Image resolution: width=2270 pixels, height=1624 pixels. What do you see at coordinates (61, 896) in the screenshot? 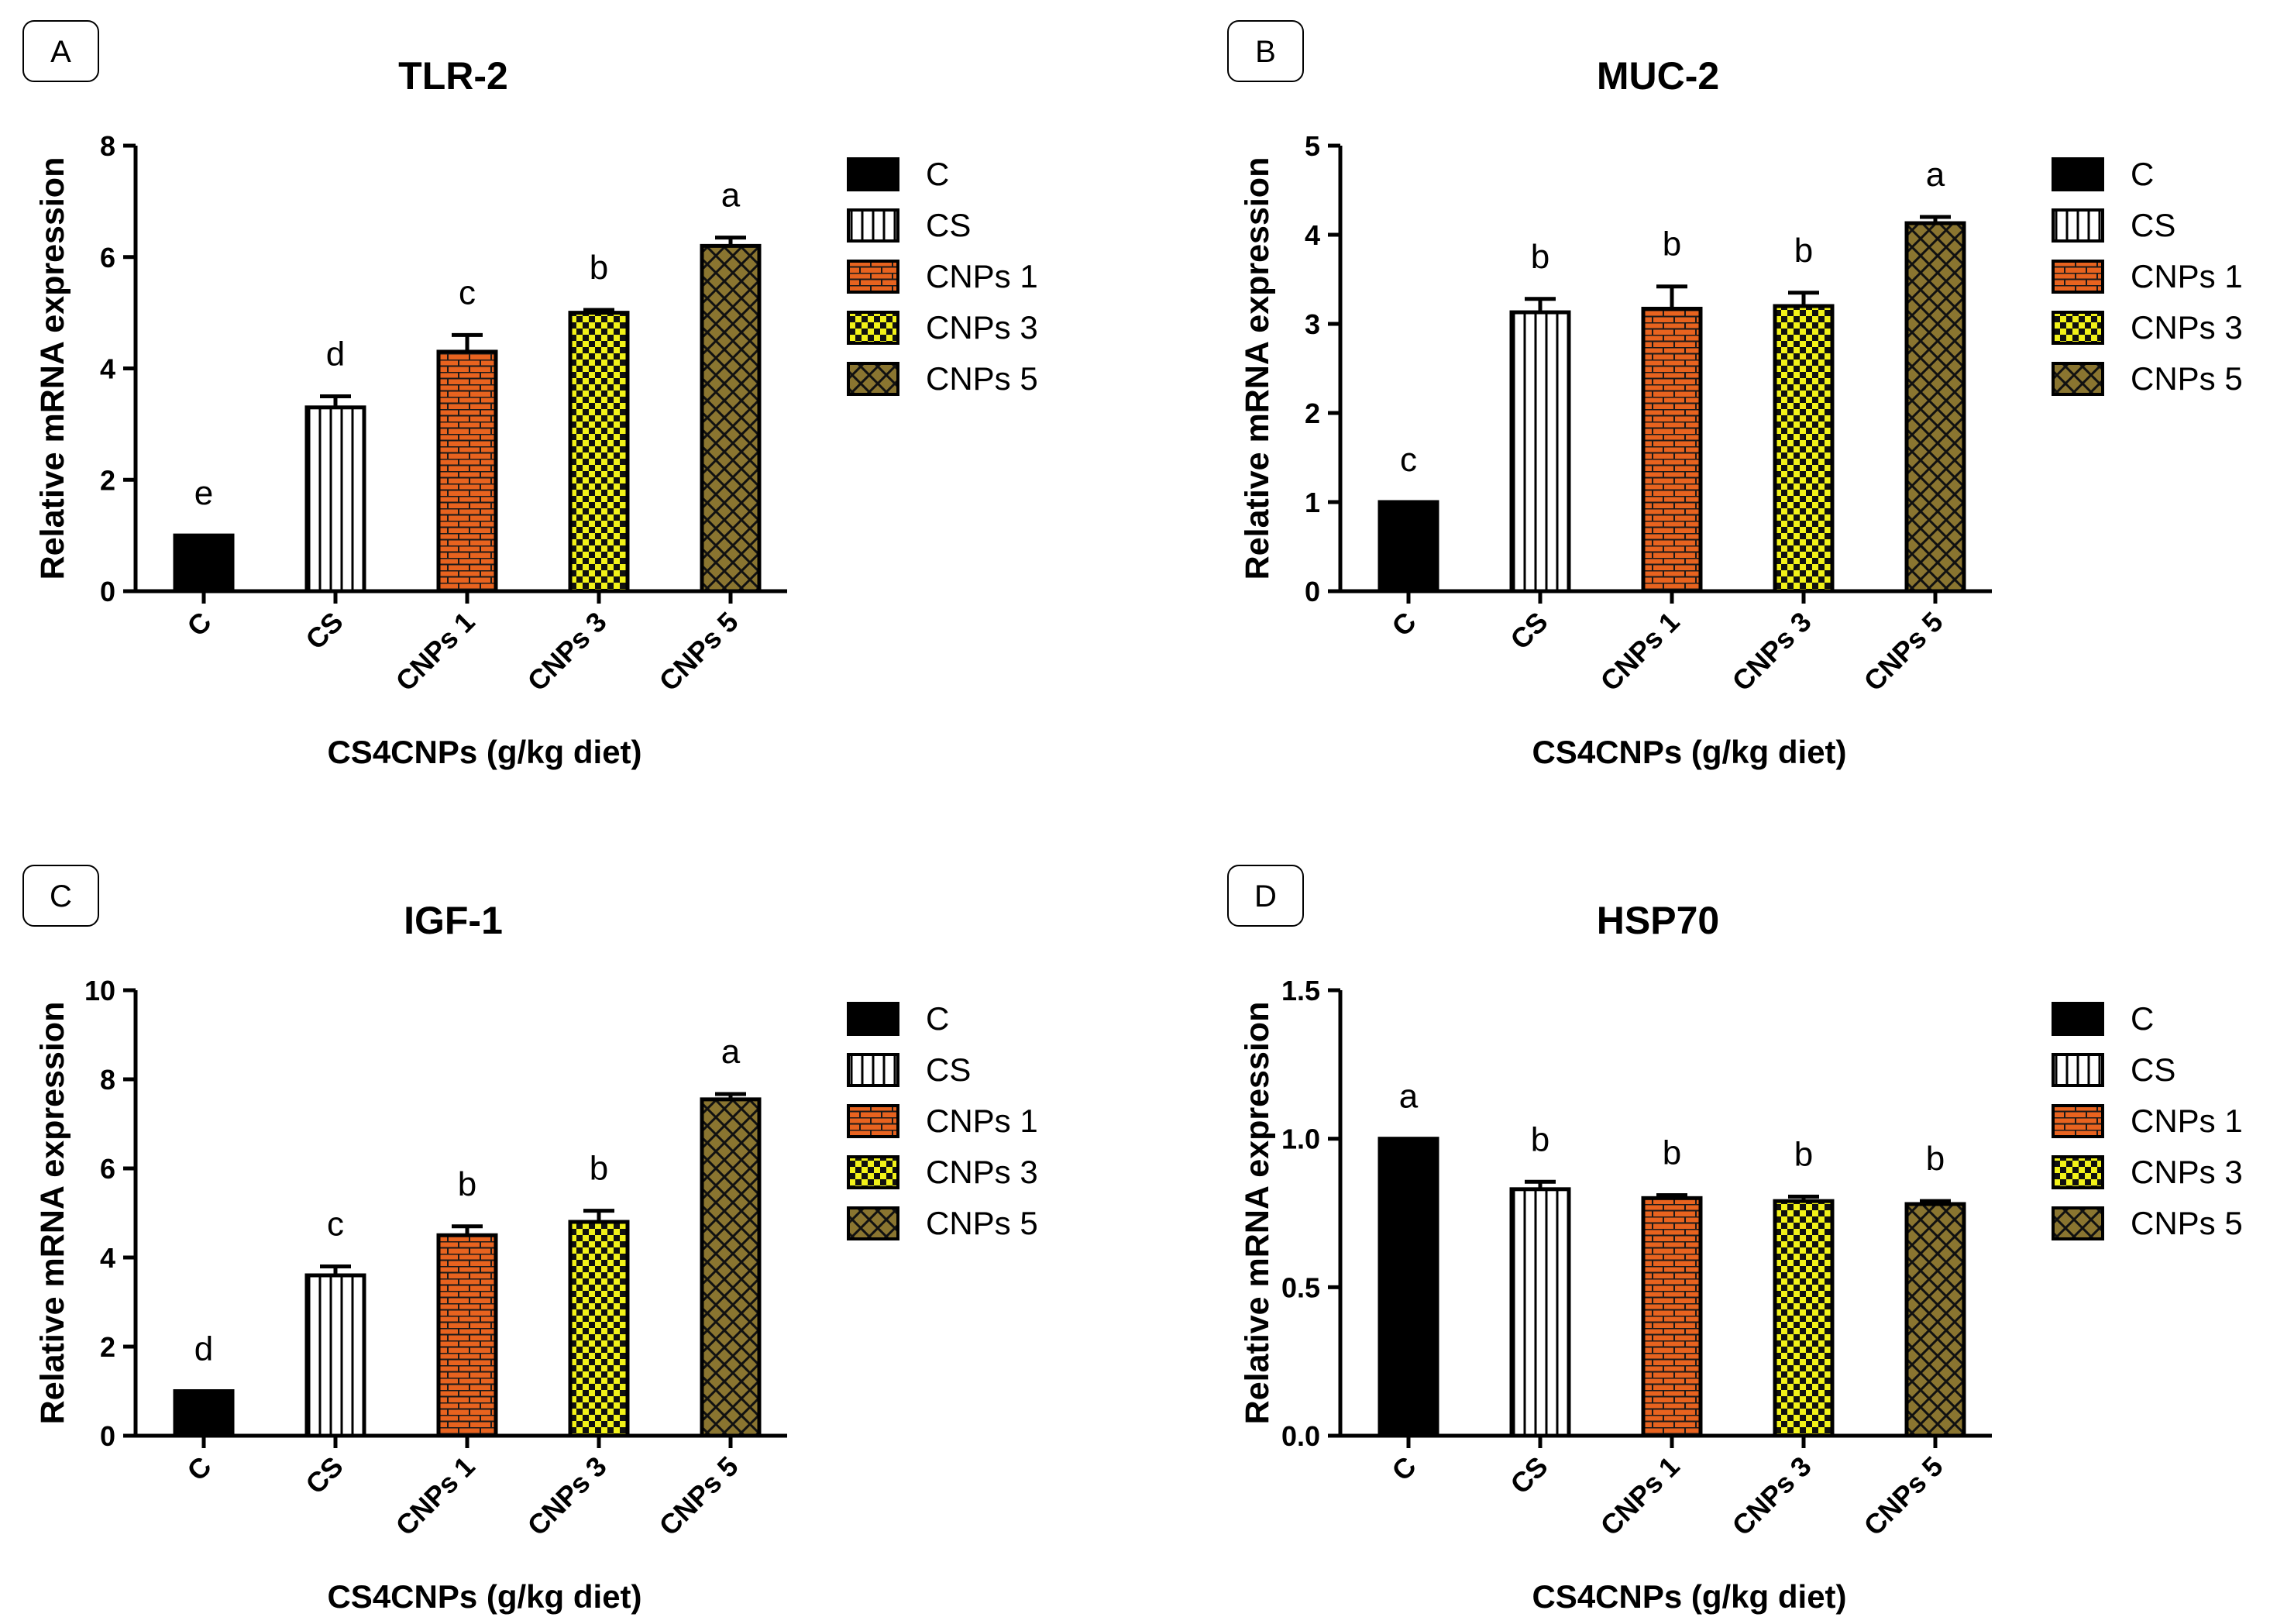
I see `panel-label: C` at bounding box center [61, 896].